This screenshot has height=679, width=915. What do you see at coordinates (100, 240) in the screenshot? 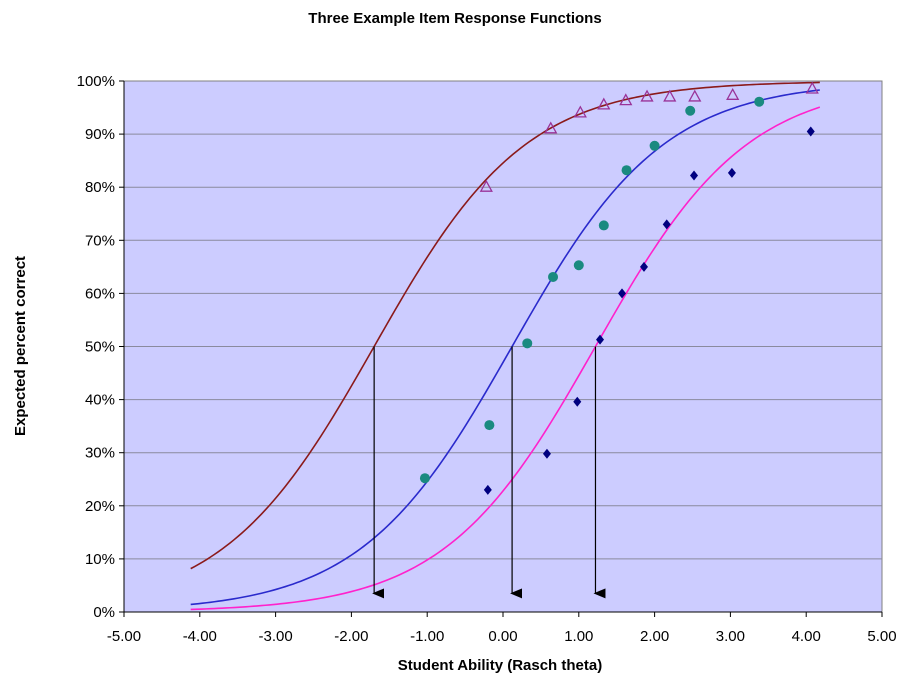
I see `y-tick-label: 70%` at bounding box center [100, 240].